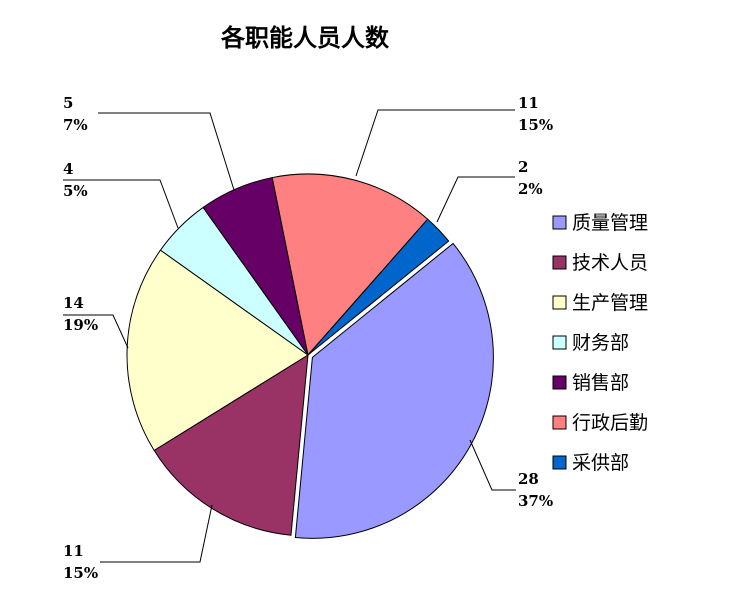 This screenshot has height=592, width=730. Describe the element at coordinates (610, 303) in the screenshot. I see `legend-label-2: 生产管理` at that location.